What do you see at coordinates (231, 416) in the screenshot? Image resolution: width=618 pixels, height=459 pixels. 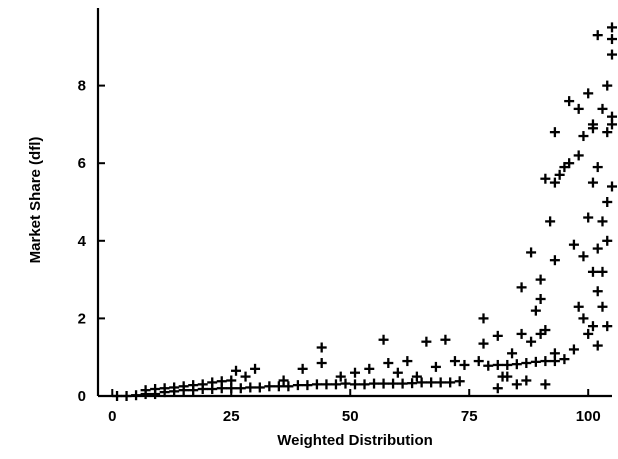 I see `x-tick-label: 25` at bounding box center [231, 416].